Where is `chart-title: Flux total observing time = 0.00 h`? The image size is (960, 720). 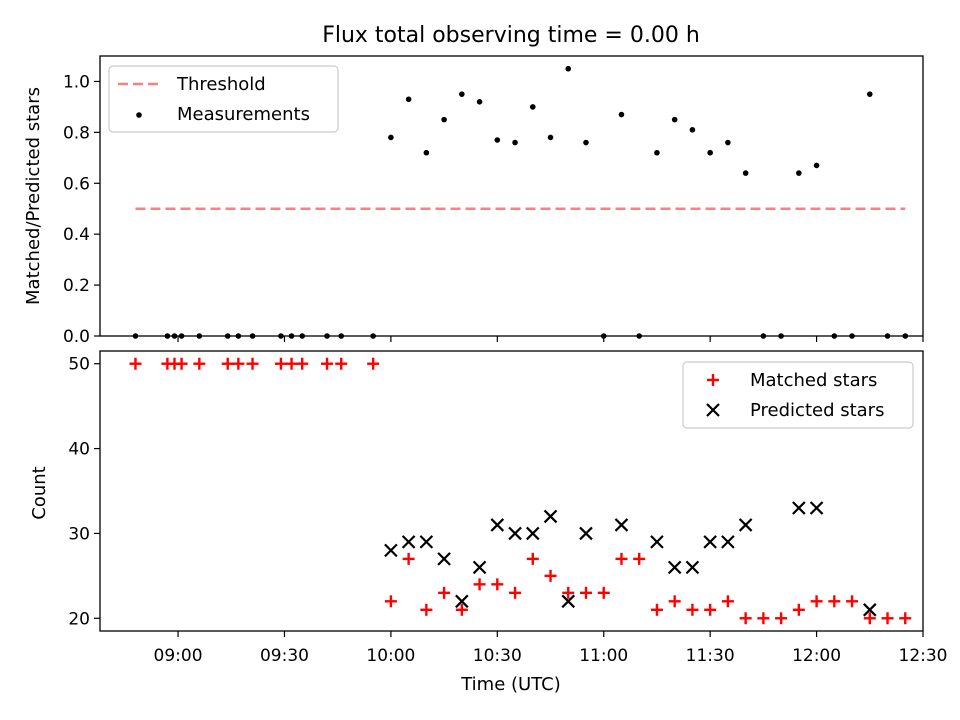 chart-title: Flux total observing time = 0.00 h is located at coordinates (511, 35).